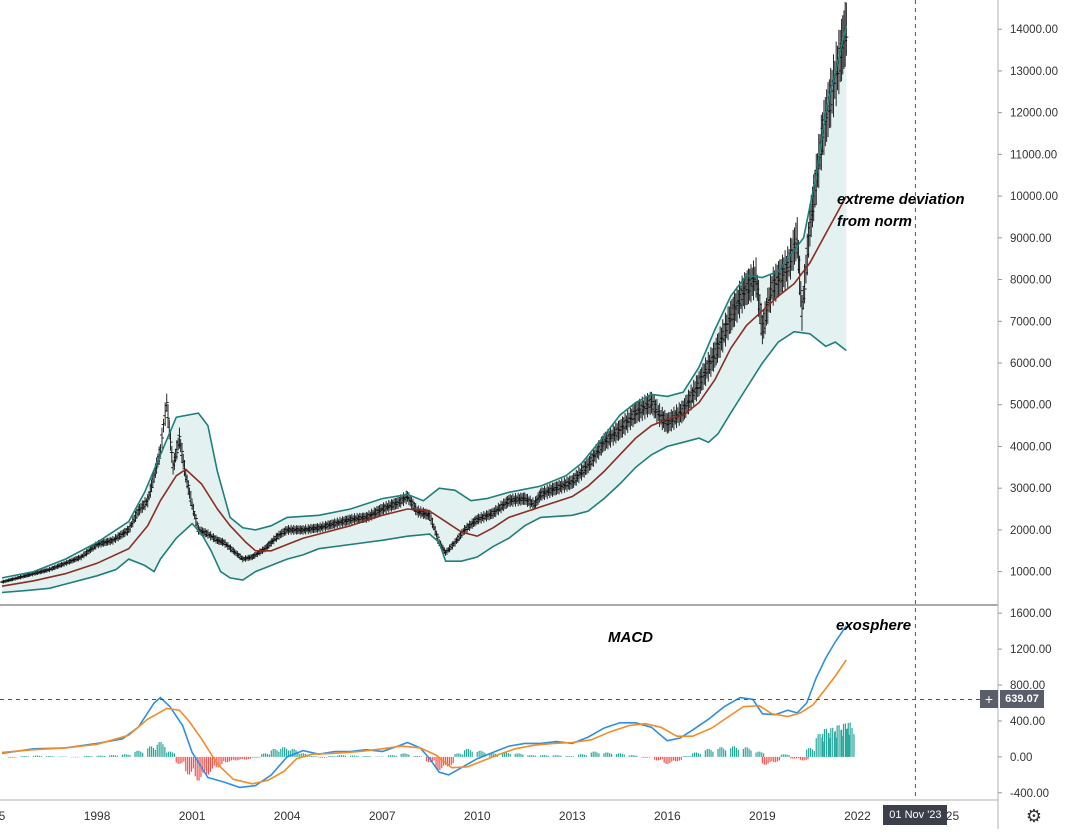  What do you see at coordinates (1031, 447) in the screenshot?
I see `price-tick-label: 4000.00` at bounding box center [1031, 447].